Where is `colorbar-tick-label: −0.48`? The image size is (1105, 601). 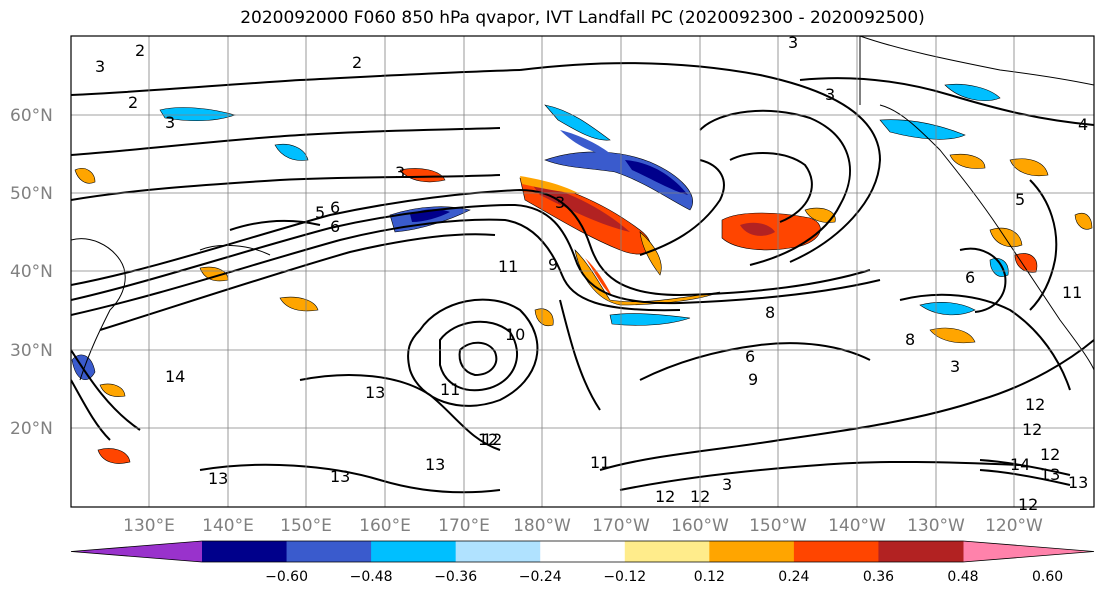 colorbar-tick-label: −0.48 is located at coordinates (371, 577).